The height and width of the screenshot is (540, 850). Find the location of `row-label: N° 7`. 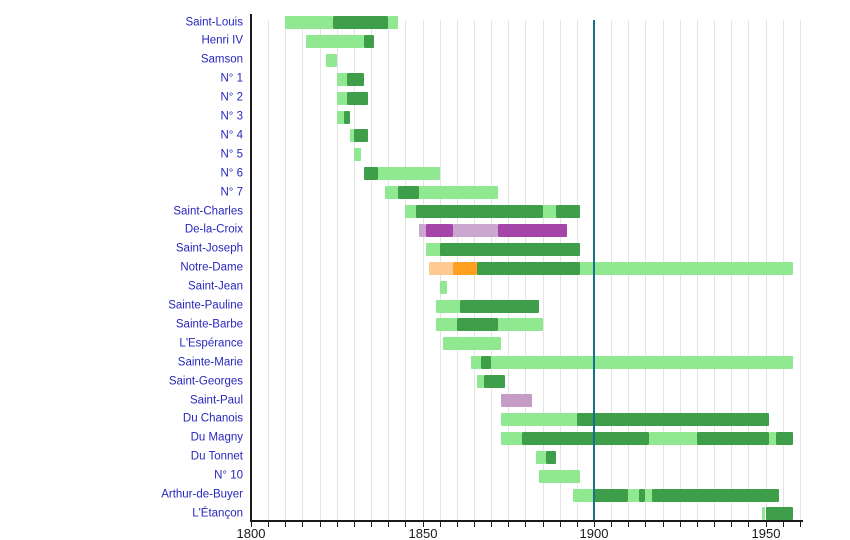

row-label: N° 7 is located at coordinates (232, 191).